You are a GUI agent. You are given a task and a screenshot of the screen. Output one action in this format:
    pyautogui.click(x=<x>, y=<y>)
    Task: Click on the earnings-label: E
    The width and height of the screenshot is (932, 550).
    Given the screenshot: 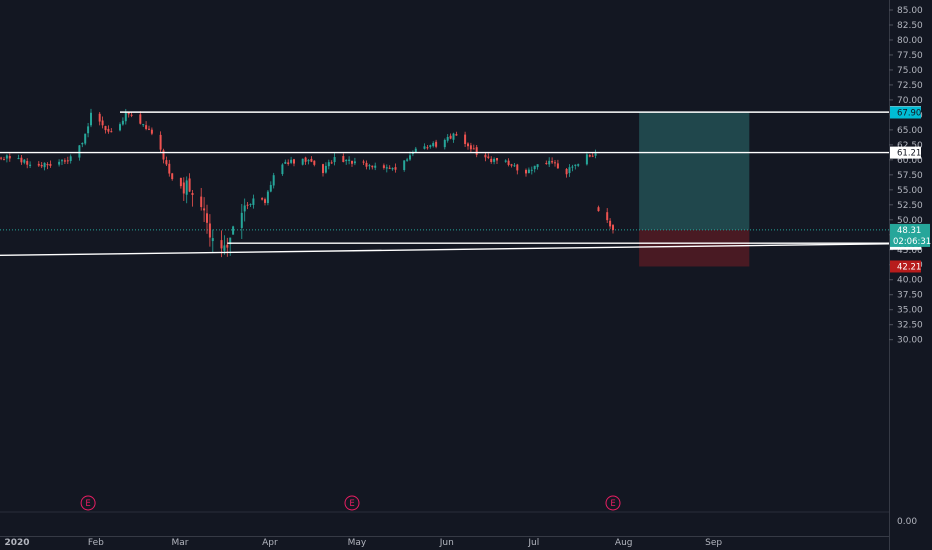 What is the action you would take?
    pyautogui.click(x=351, y=504)
    